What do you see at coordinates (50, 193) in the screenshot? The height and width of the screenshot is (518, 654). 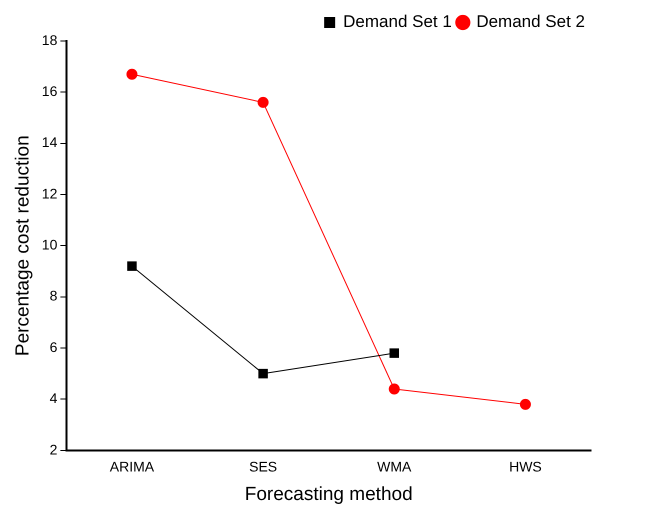 I see `y-tick-label: 12` at bounding box center [50, 193].